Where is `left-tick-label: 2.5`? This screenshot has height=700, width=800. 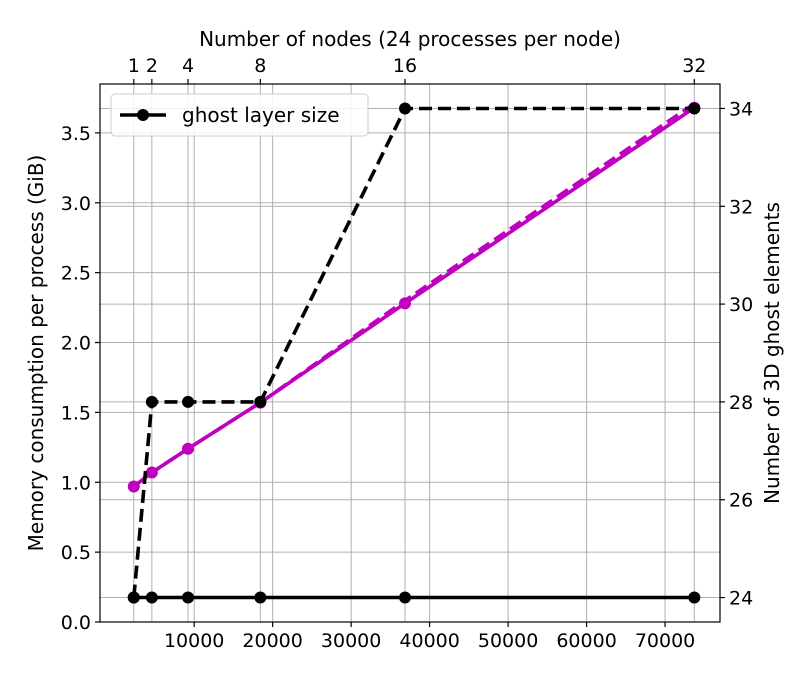
left-tick-label: 2.5 is located at coordinates (76, 274).